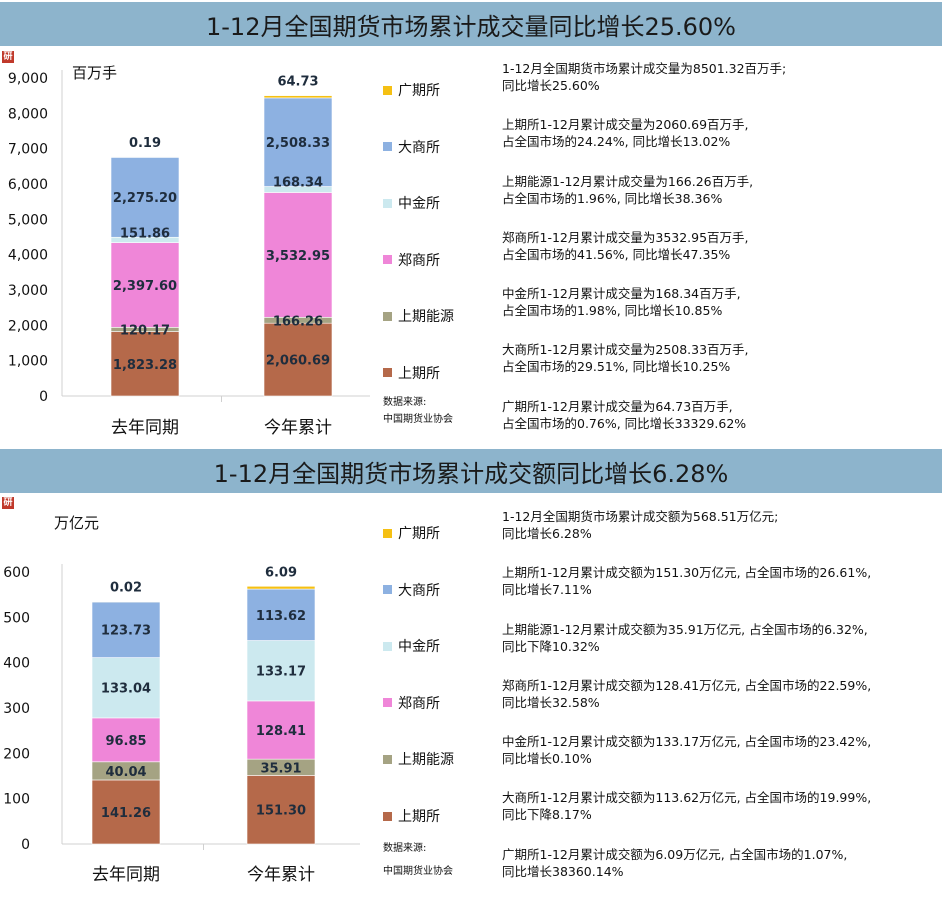 The height and width of the screenshot is (900, 942). Describe the element at coordinates (126, 631) in the screenshot. I see `data-label: 123.73` at that location.